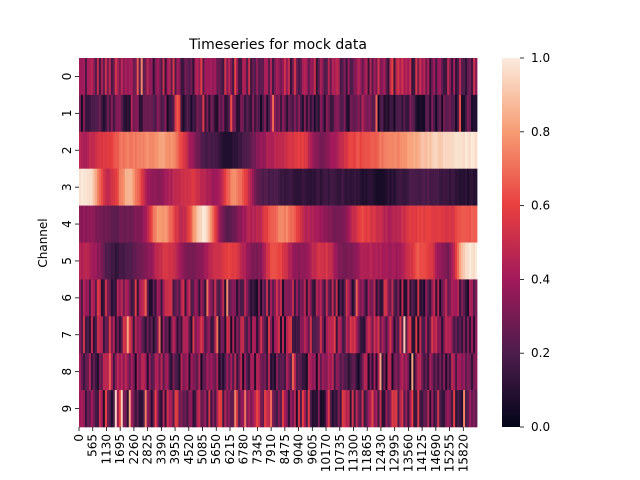 This screenshot has height=480, width=640. What do you see at coordinates (189, 449) in the screenshot?
I see `column-tick-label: 4520` at bounding box center [189, 449].